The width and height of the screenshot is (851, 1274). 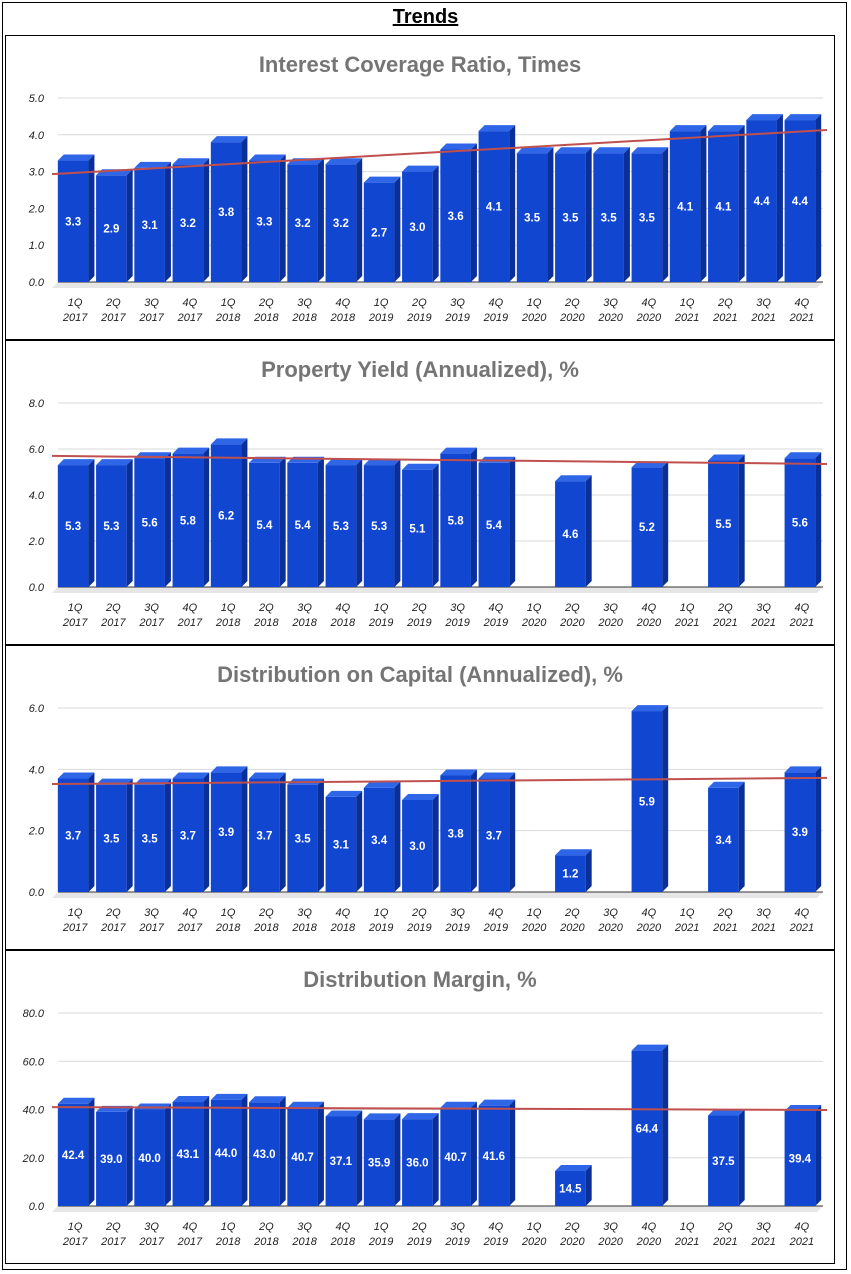 I want to click on data-label: 3.7, so click(x=264, y=836).